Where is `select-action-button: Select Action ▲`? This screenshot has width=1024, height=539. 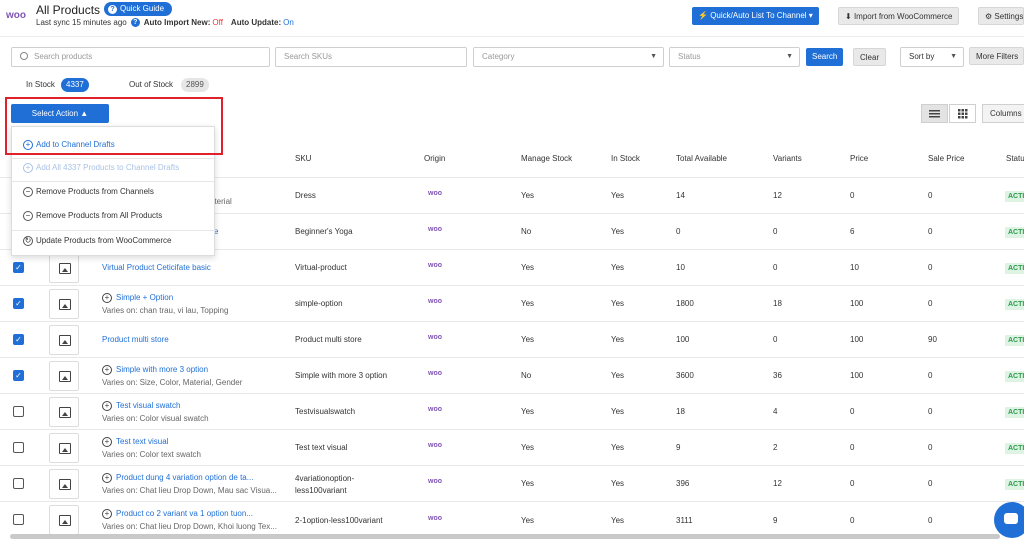 select-action-button: Select Action ▲ is located at coordinates (60, 113).